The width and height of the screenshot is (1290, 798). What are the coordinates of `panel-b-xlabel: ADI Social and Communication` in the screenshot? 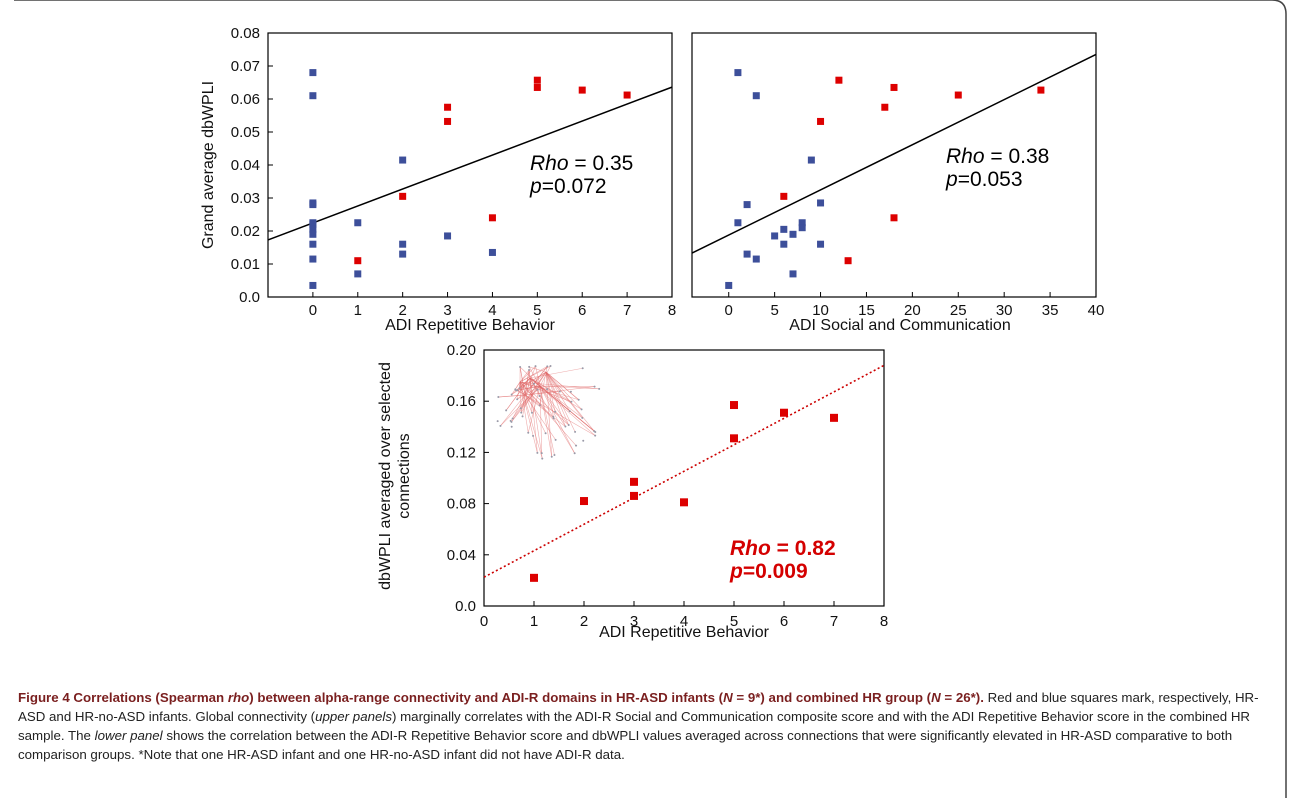 It's located at (899, 325).